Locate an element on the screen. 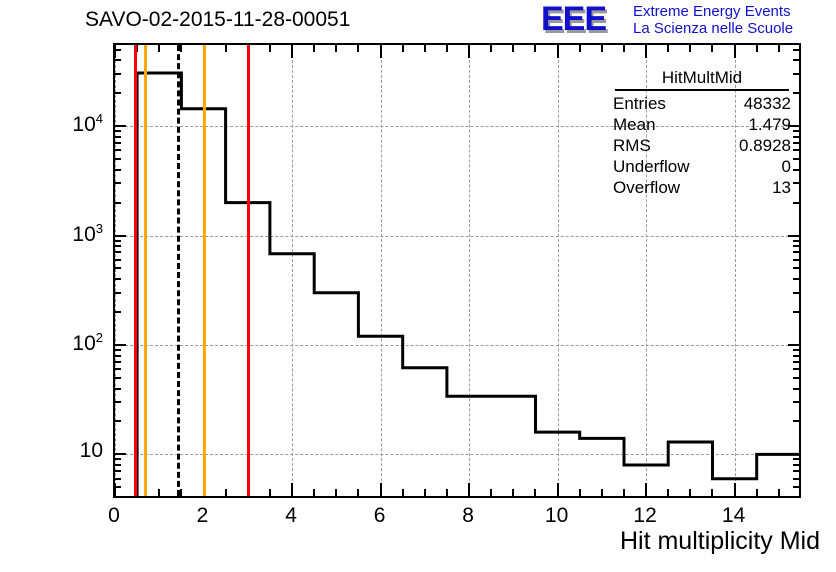 Image resolution: width=836 pixels, height=572 pixels. eee-logo-text: EEE is located at coordinates (574, 19).